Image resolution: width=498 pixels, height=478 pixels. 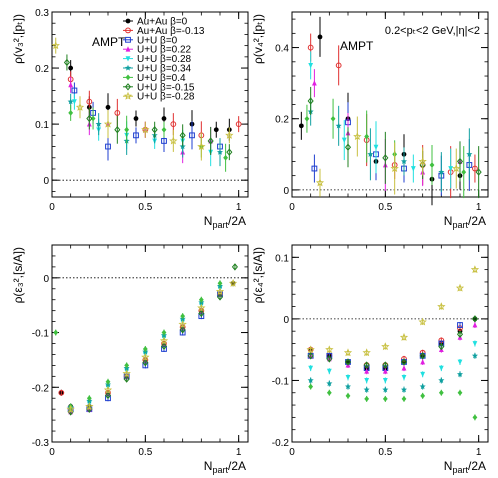 I want to click on legend-label: Au+Au β=0, so click(x=162, y=22).